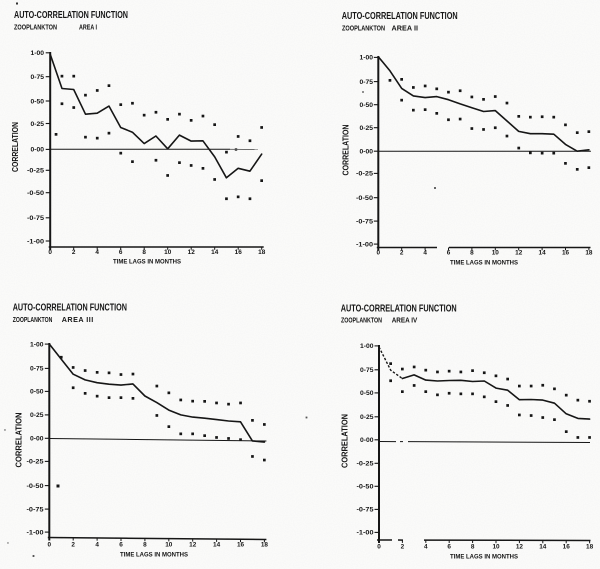  What do you see at coordinates (78, 319) in the screenshot?
I see `svg-text: AREA III` at bounding box center [78, 319].